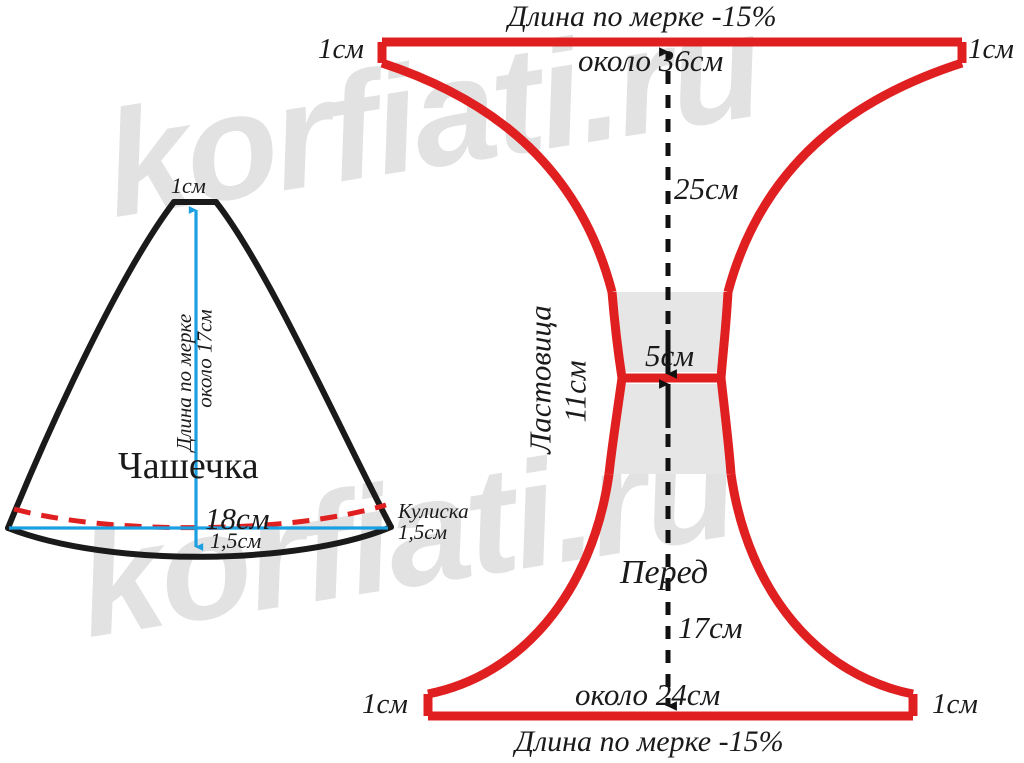 This screenshot has width=1024, height=763. Describe the element at coordinates (341, 49) in the screenshot. I see `body-top-left-seam: 1см` at that location.